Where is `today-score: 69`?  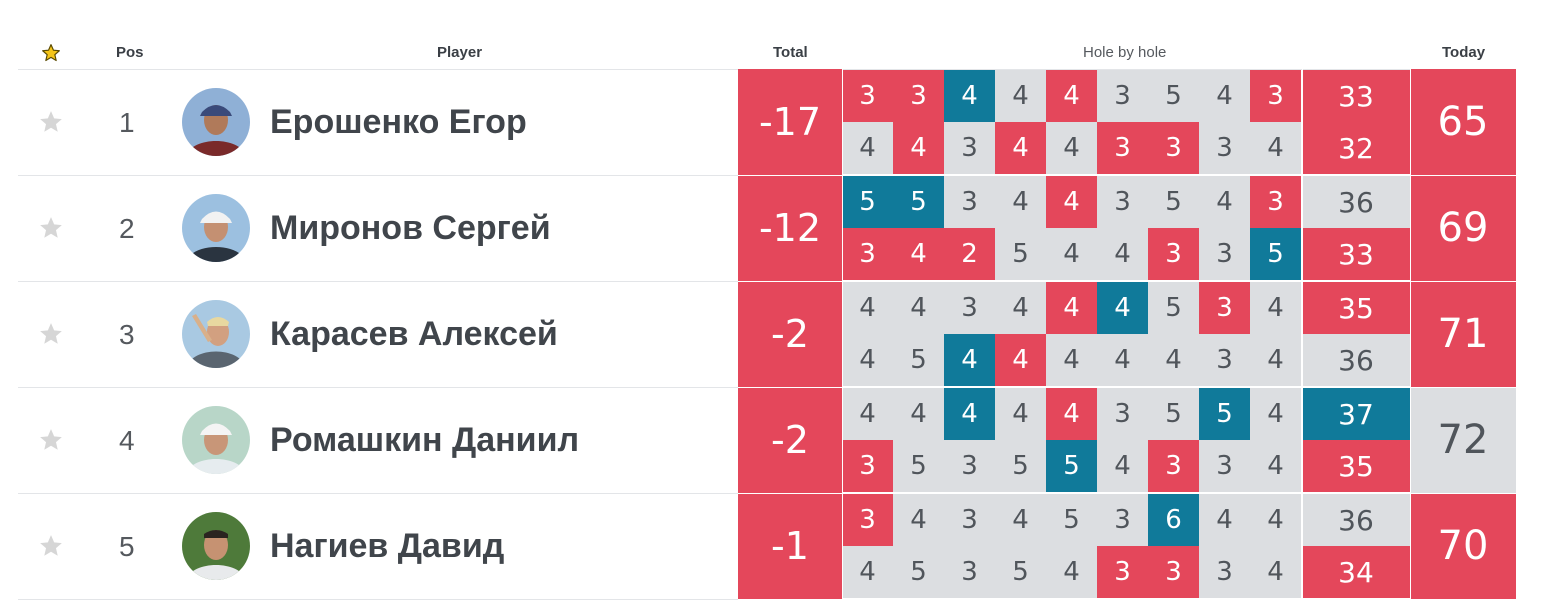
today-score: 69 is located at coordinates (1463, 228).